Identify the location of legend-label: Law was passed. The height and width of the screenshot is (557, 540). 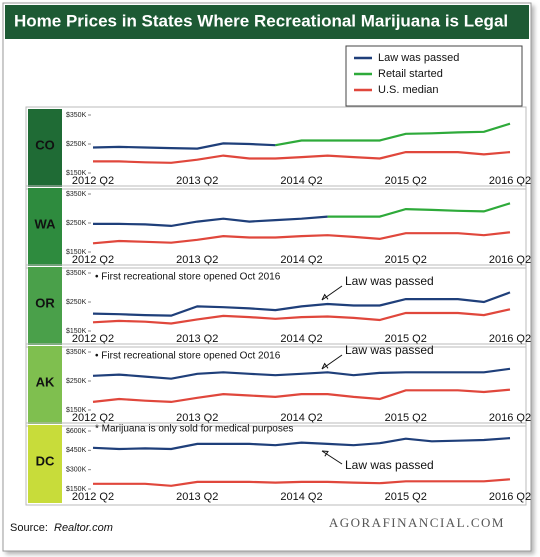
(418, 58).